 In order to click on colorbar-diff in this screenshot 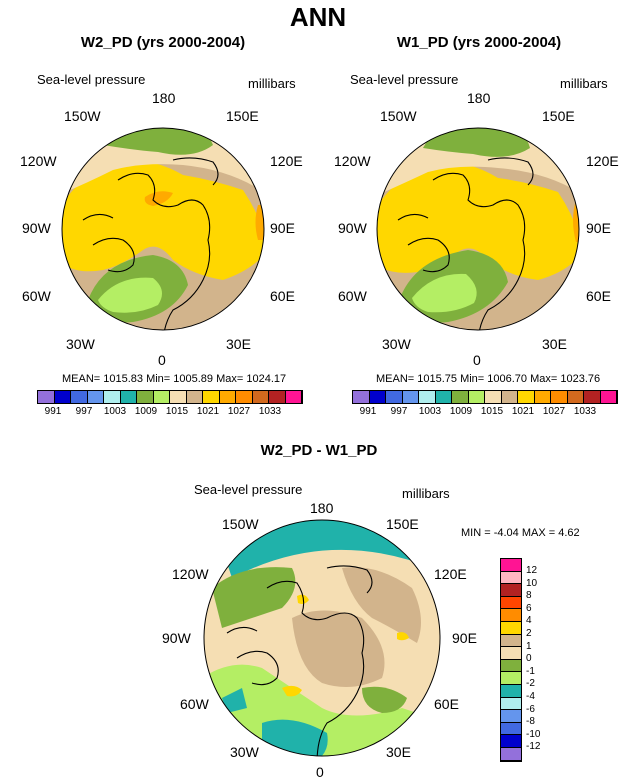, I will do `click(511, 660)`.